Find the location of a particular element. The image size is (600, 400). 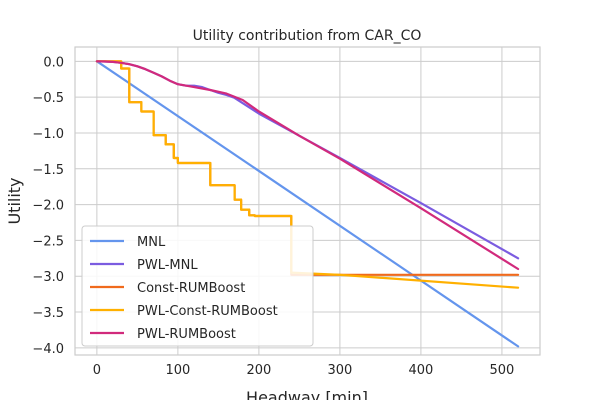

x-tick-label: 300 is located at coordinates (339, 370).